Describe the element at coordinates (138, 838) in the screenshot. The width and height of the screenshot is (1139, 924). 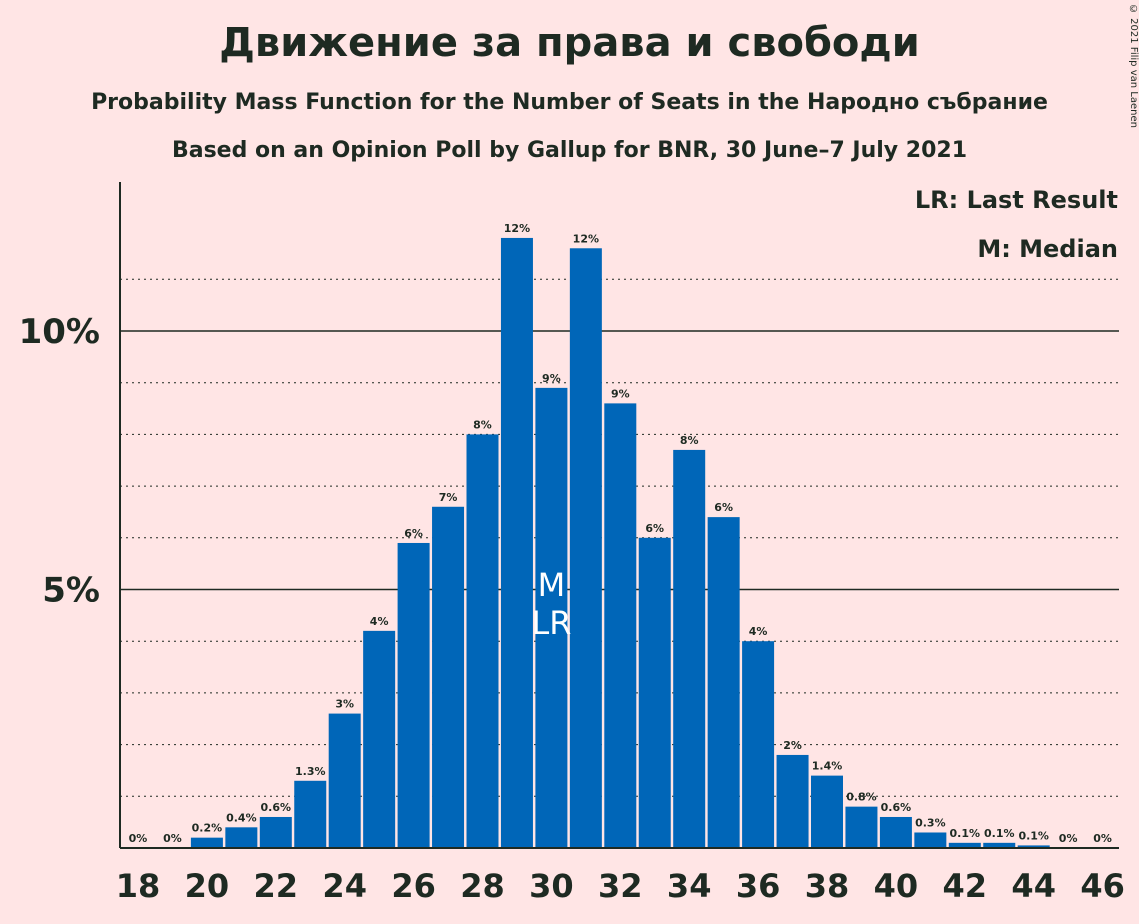
I see `bar-label-seat-18: 0%` at that location.